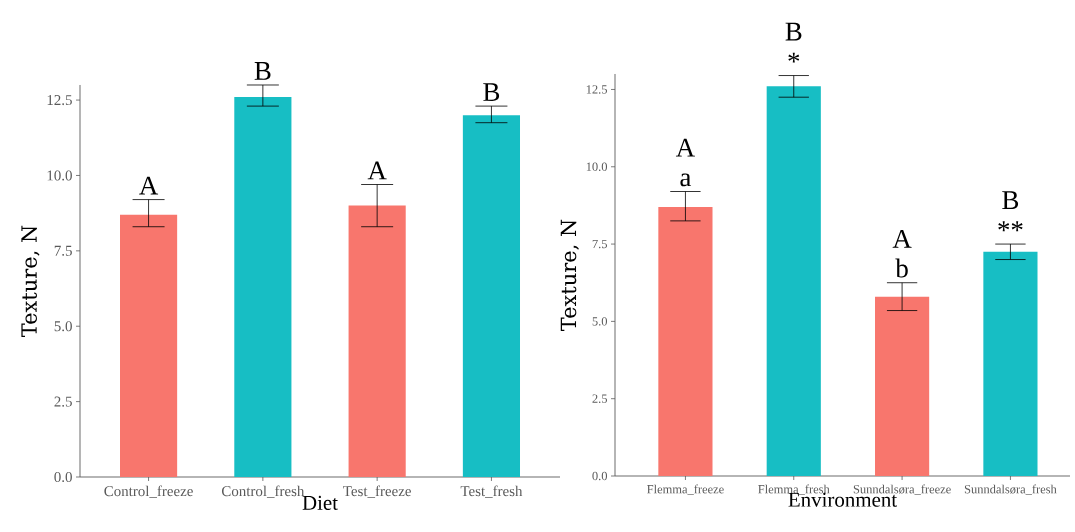 The image size is (1075, 532). I want to click on x-axis-title: Diet, so click(320, 502).